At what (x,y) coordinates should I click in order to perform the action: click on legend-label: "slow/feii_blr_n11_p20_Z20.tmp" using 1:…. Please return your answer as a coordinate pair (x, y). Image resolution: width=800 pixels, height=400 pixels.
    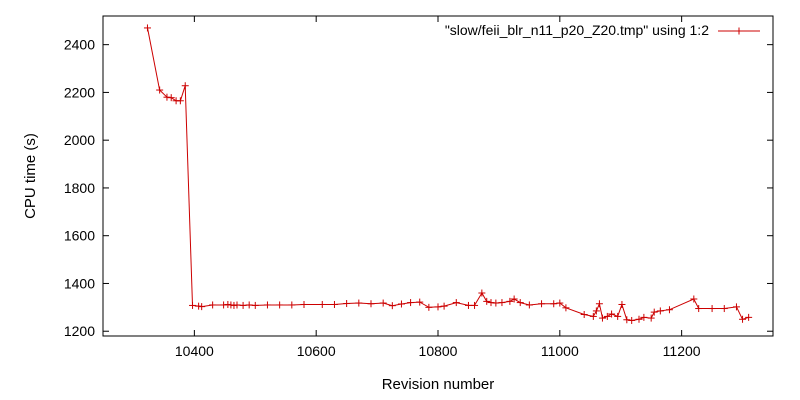
    Looking at the image, I should click on (577, 30).